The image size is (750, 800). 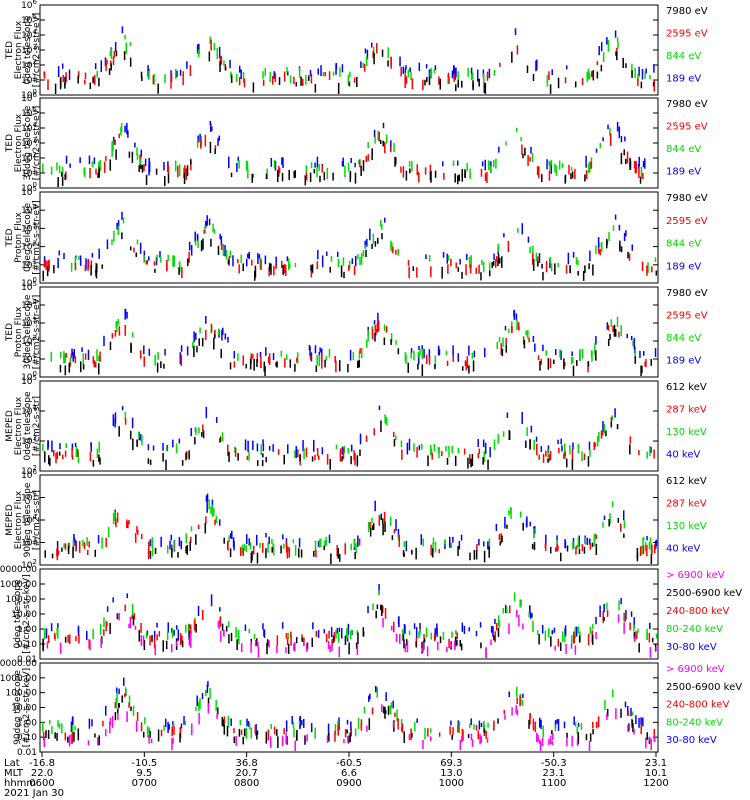 I want to click on legend-entry: 7980 eV, so click(x=687, y=293).